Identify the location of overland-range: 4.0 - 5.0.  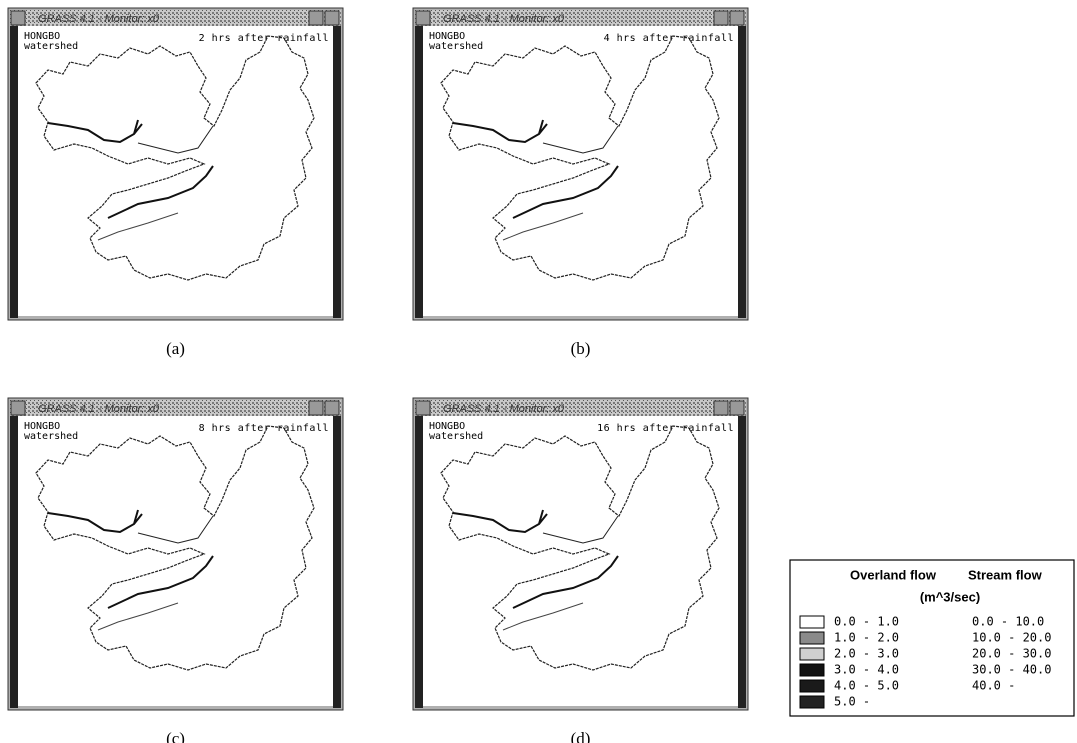
(866, 686).